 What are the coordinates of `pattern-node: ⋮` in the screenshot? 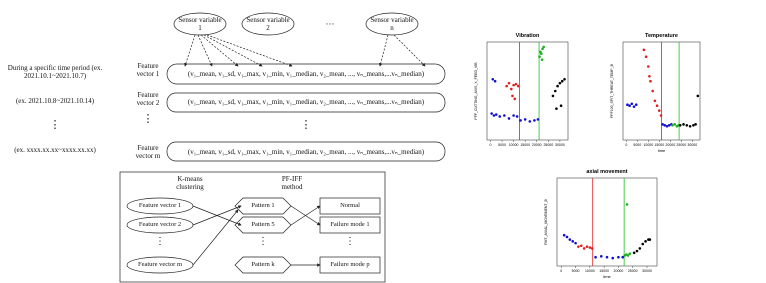 It's located at (263, 241).